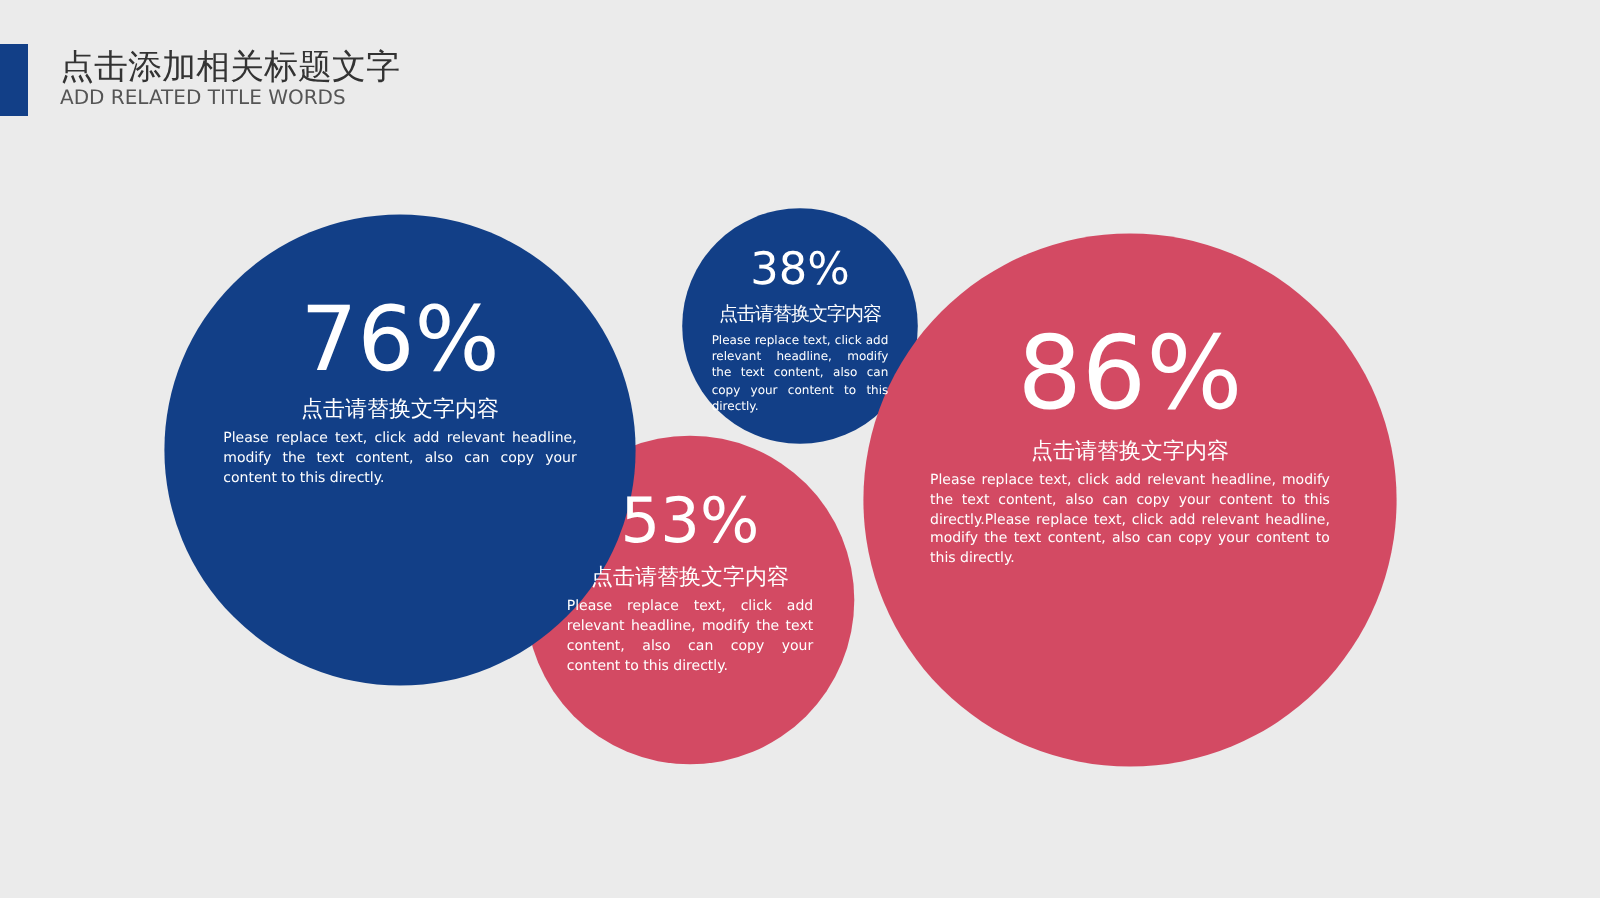 The width and height of the screenshot is (1600, 898). What do you see at coordinates (203, 99) in the screenshot?
I see `text: ADD RELATED TITLE WORDS` at bounding box center [203, 99].